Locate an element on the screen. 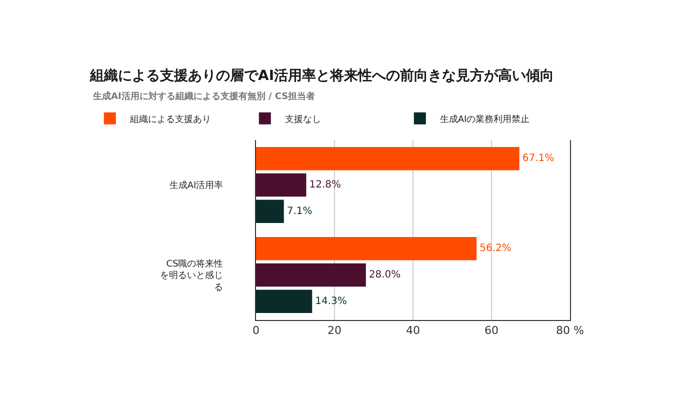  data-label: 12.8% is located at coordinates (325, 185).